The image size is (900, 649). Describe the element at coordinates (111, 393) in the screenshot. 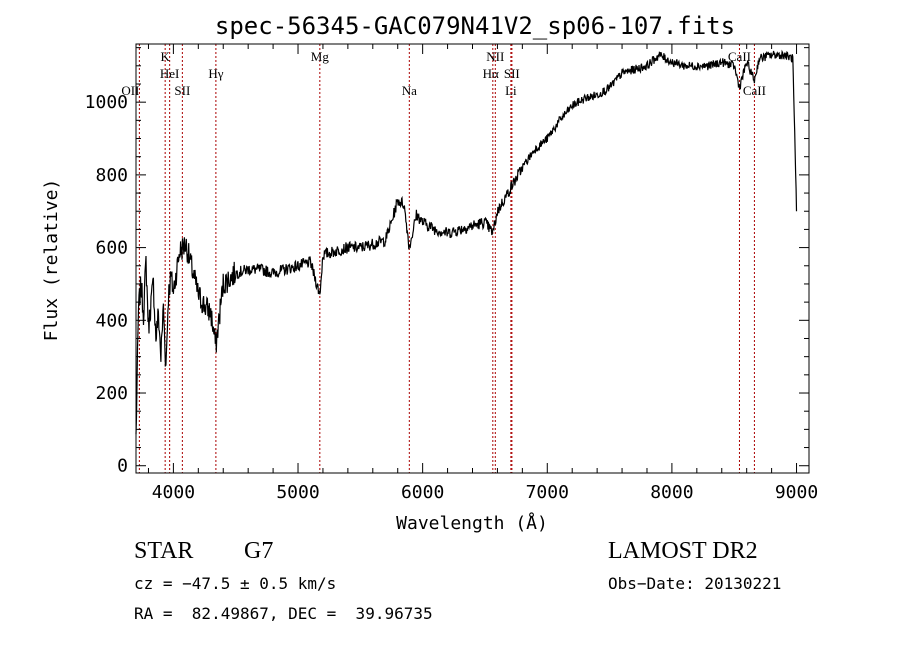

I see `y-tick-label: 200` at that location.